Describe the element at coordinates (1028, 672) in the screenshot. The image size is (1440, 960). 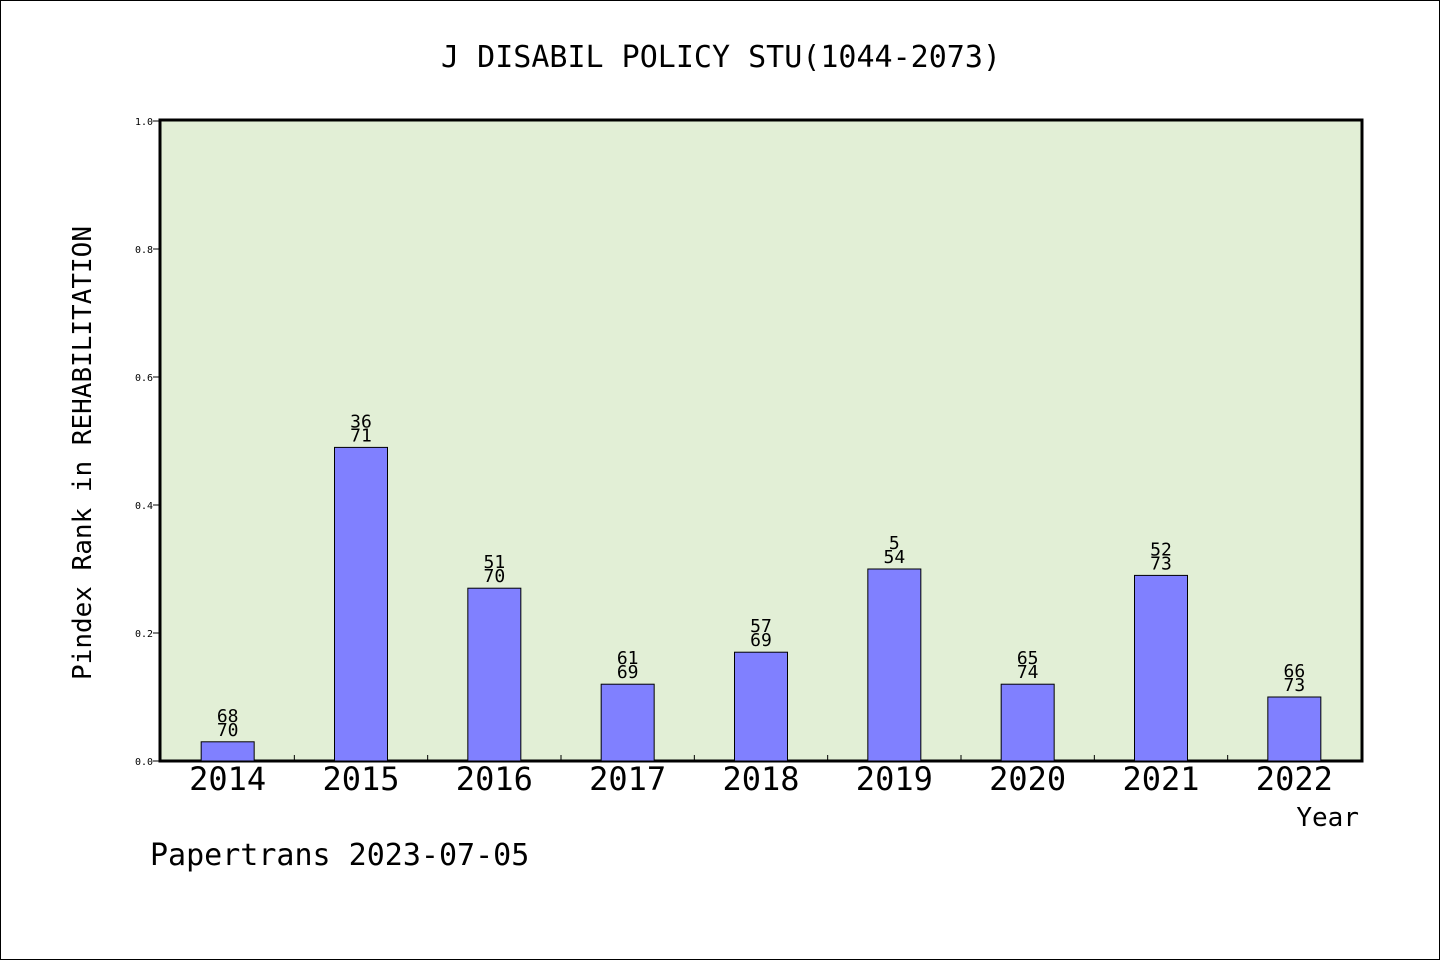
I see `bar-label-bottom: 74` at that location.